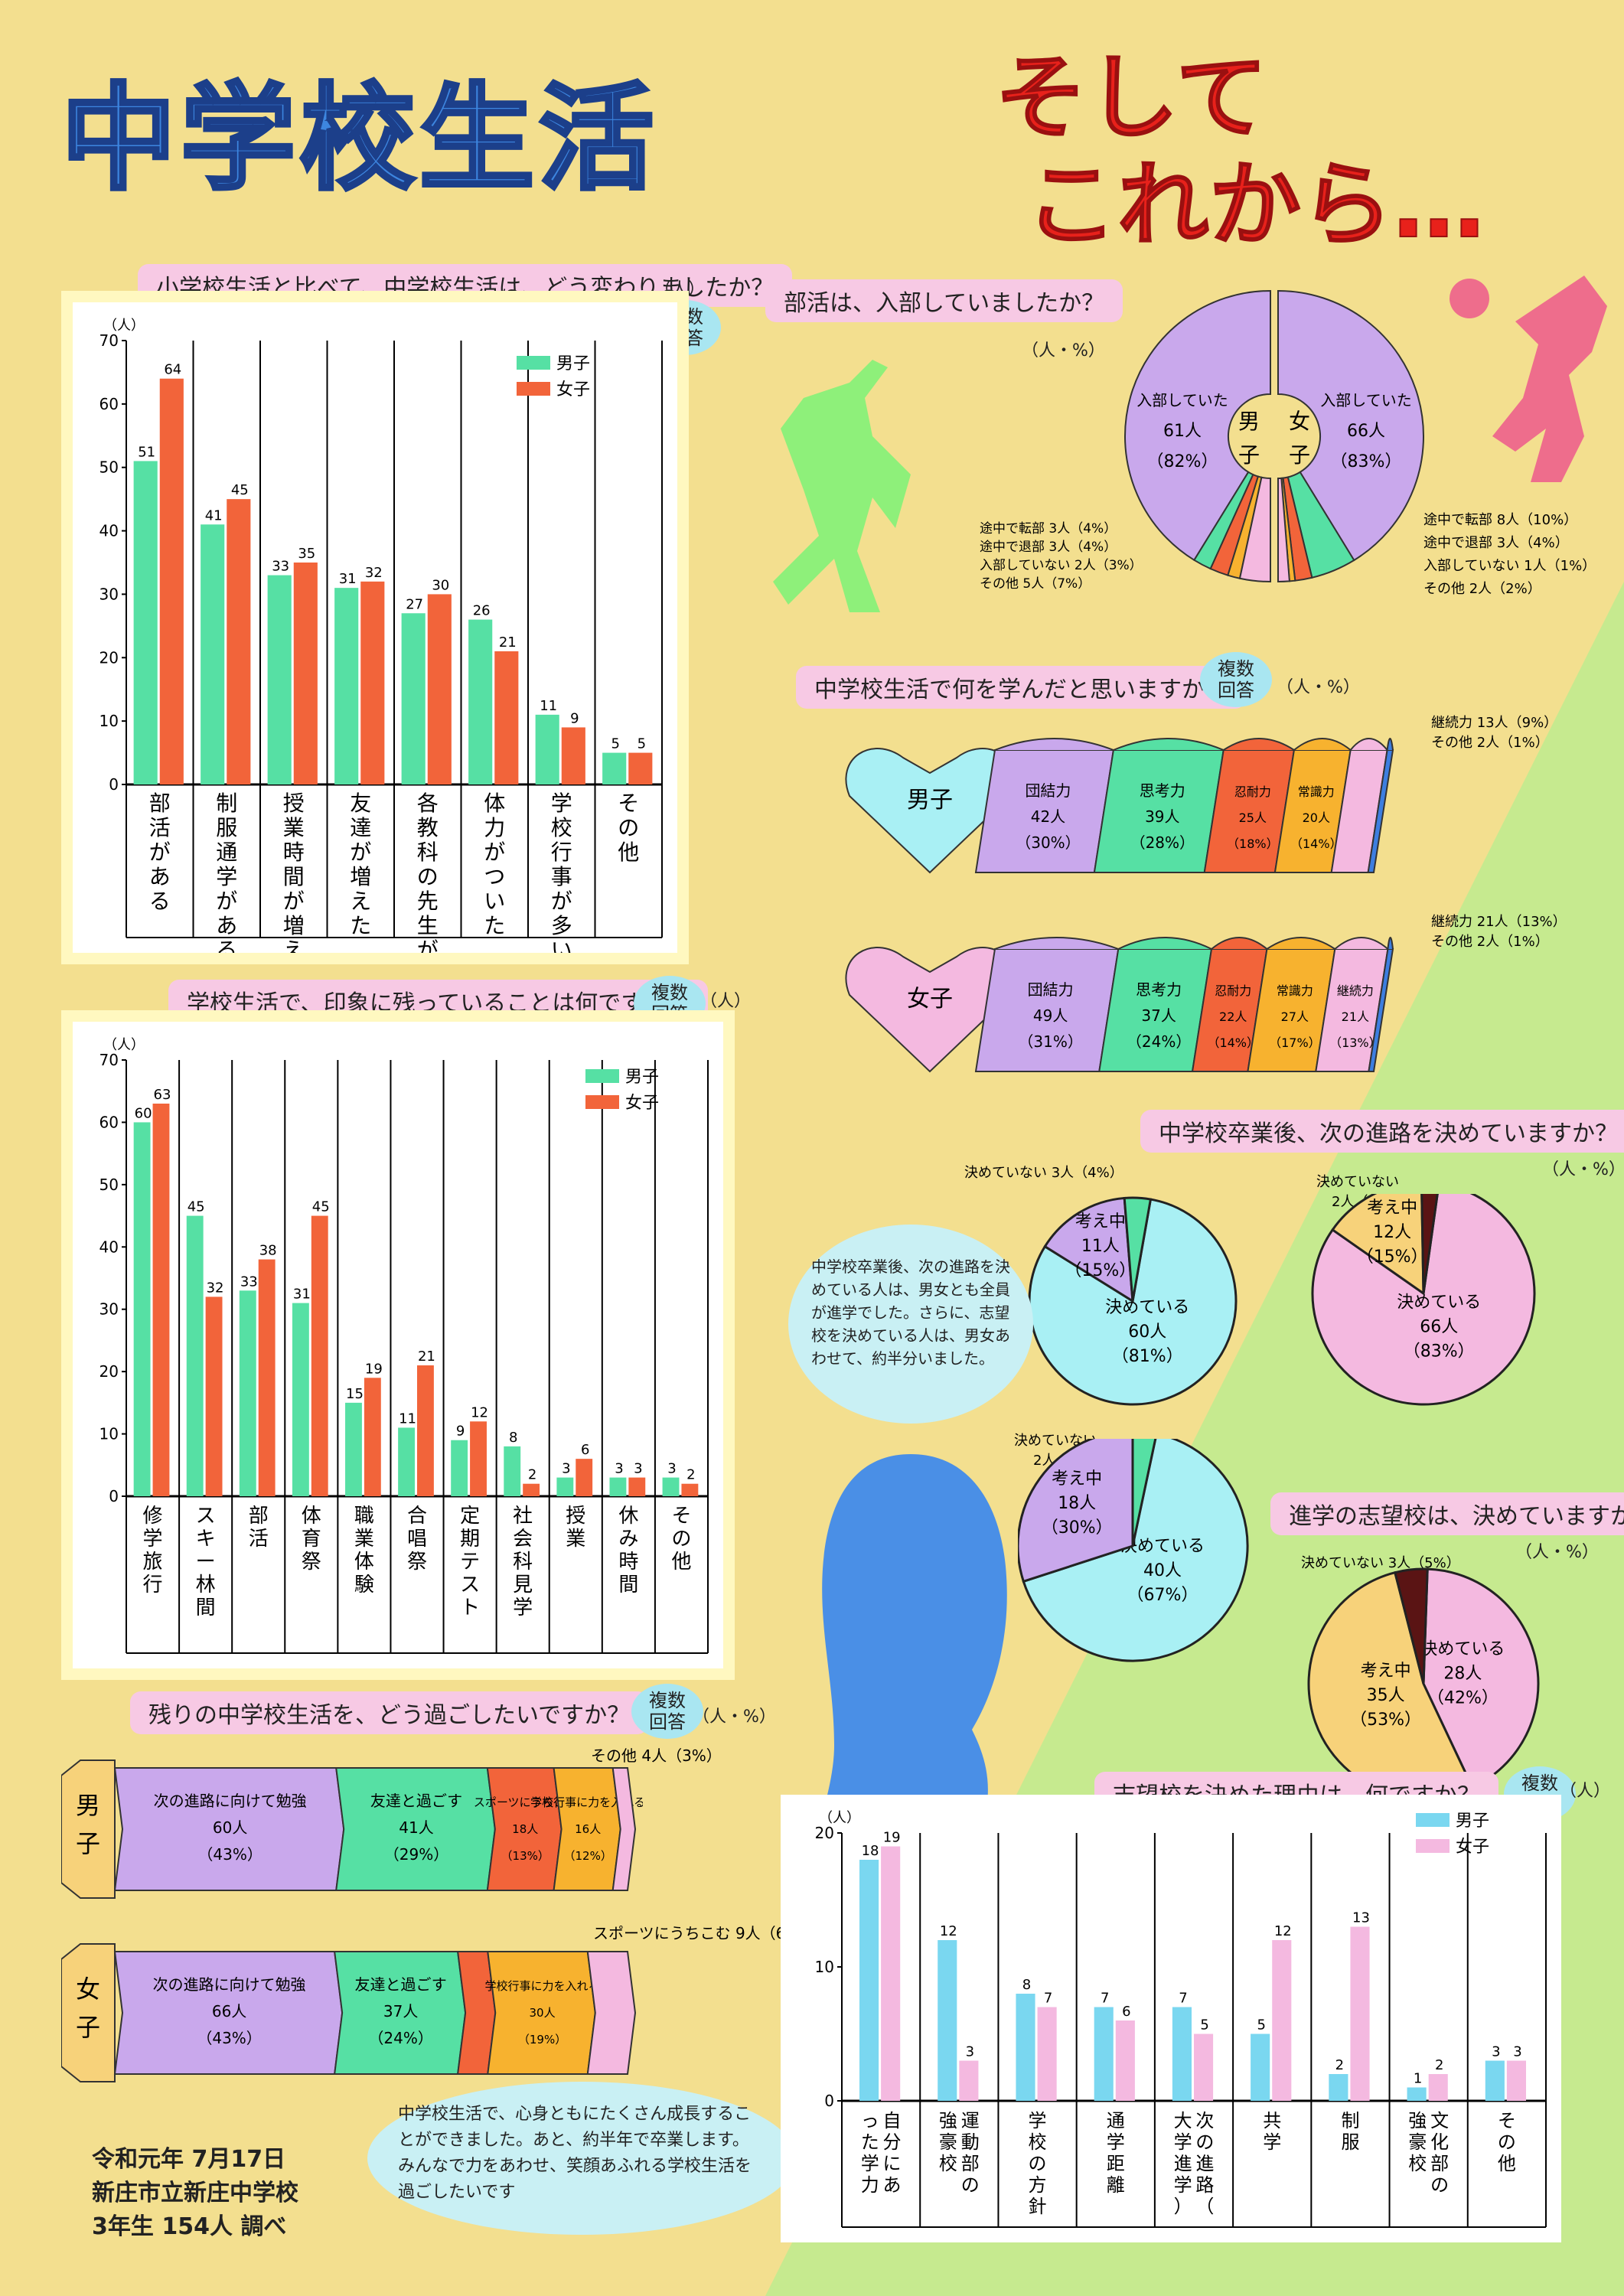 The width and height of the screenshot is (1624, 2296). Describe the element at coordinates (1557, 1552) in the screenshot. I see `q7-unit: （人・%）` at that location.